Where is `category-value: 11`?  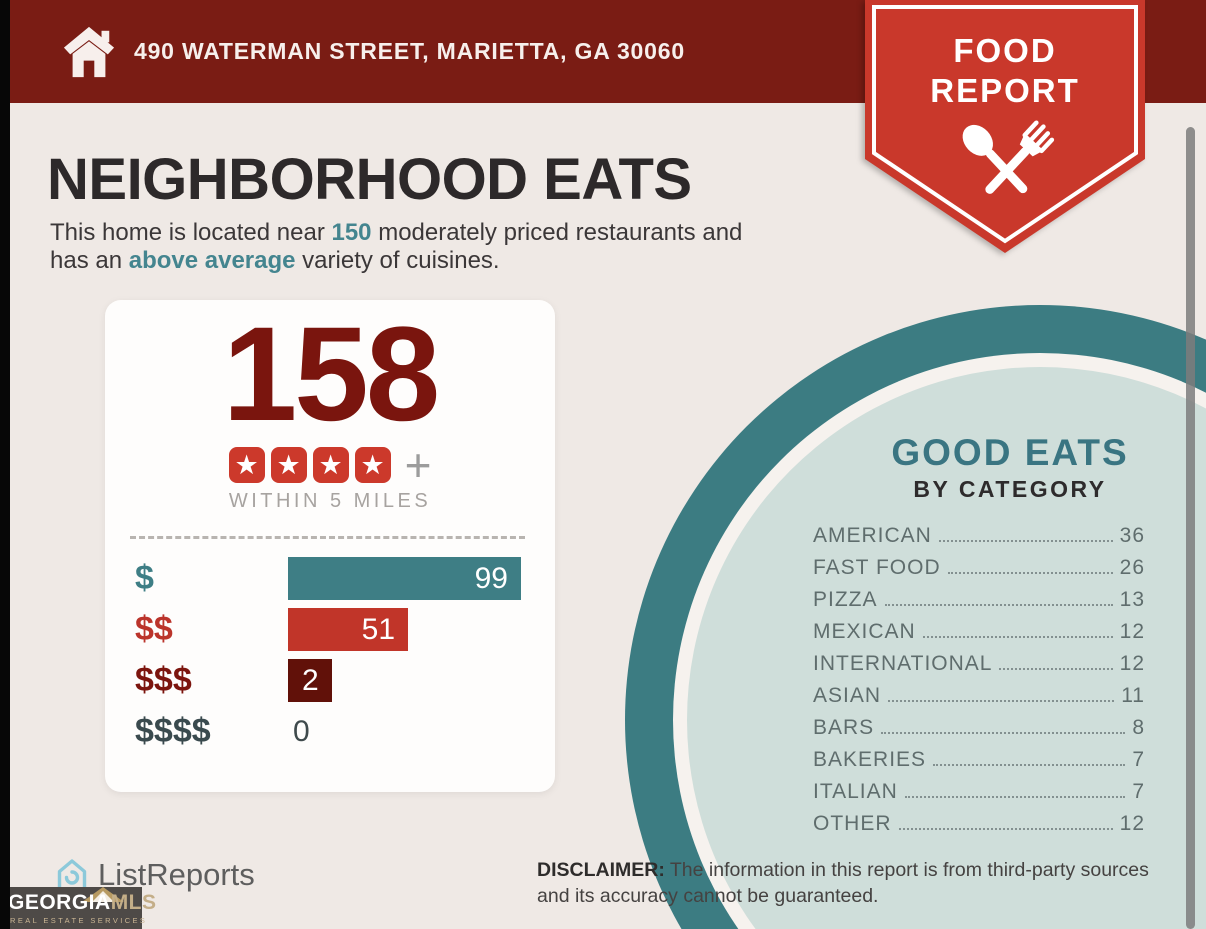 category-value: 11 is located at coordinates (1133, 695).